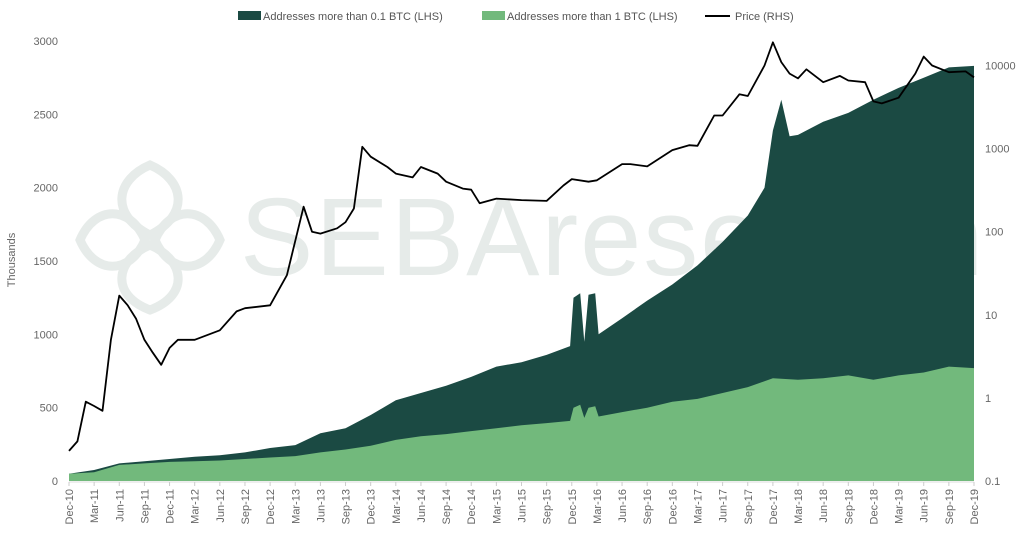 The width and height of the screenshot is (1024, 536). Describe the element at coordinates (46, 42) in the screenshot. I see `y-tick-label: 3000` at that location.